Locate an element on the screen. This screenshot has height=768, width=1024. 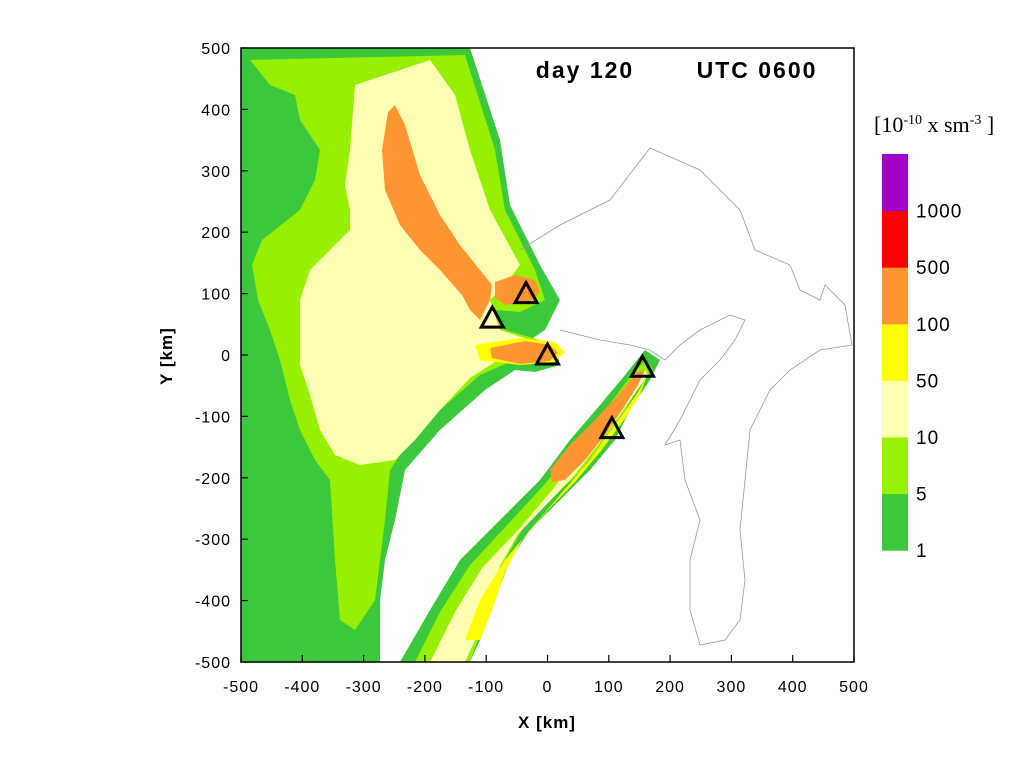
y-ticks is located at coordinates (244, 355).